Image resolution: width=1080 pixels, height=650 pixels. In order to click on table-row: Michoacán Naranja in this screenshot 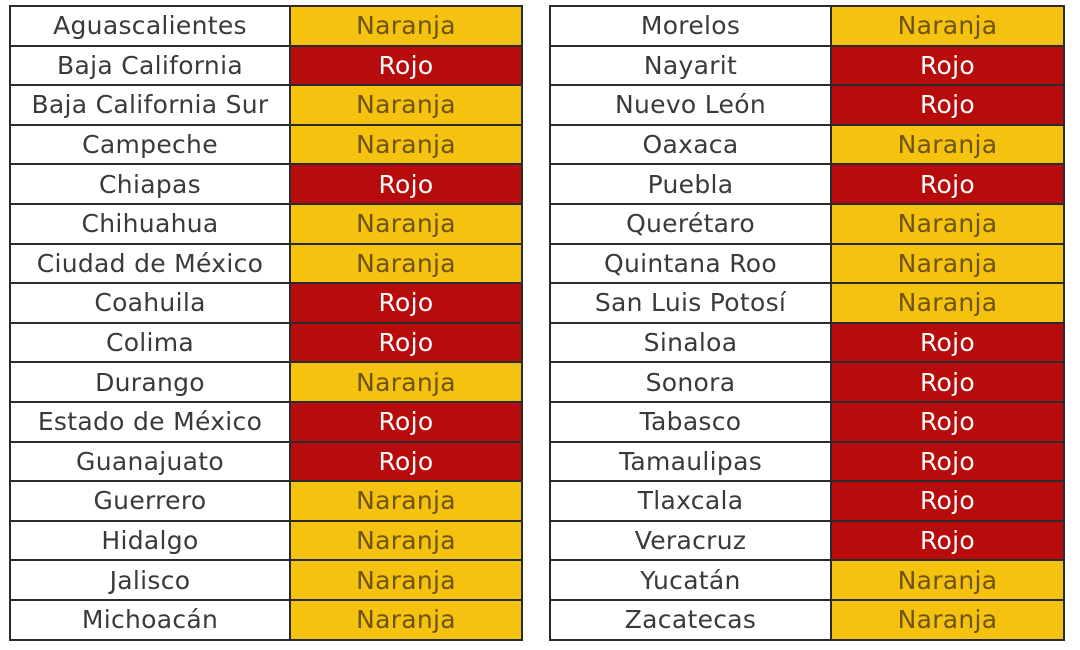, I will do `click(266, 619)`.